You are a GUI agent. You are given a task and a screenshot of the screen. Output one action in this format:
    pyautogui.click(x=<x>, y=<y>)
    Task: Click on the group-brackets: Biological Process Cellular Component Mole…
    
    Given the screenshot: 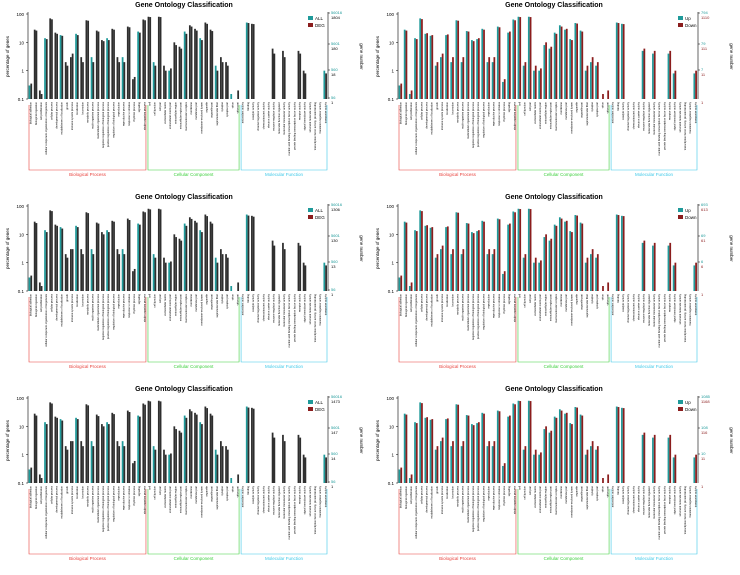 What is the action you would take?
    pyautogui.click(x=178, y=525)
    